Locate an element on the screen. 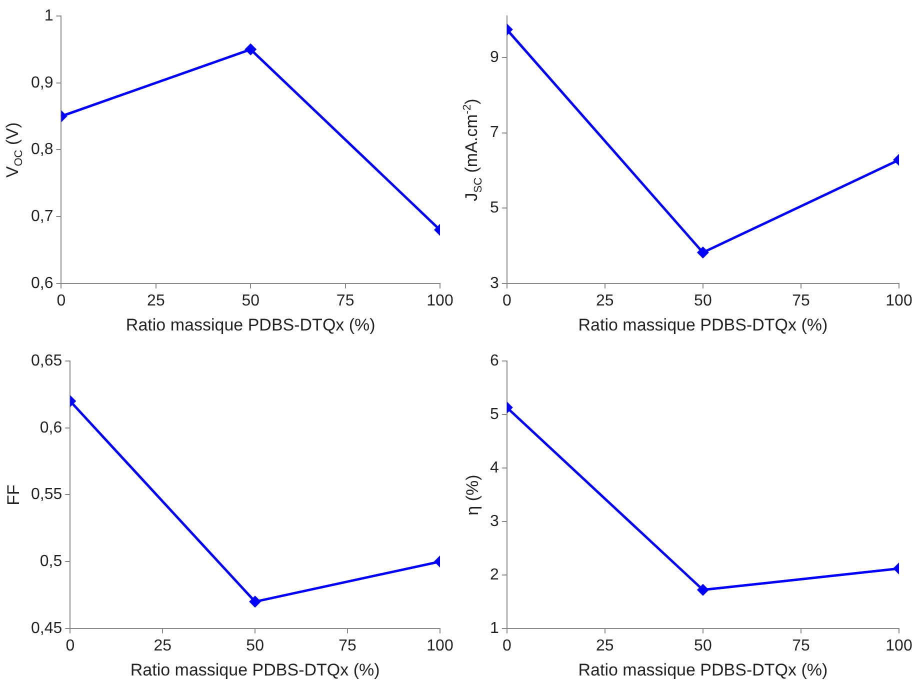 The image size is (917, 689). y-tick-label: 0,9 is located at coordinates (42, 83).